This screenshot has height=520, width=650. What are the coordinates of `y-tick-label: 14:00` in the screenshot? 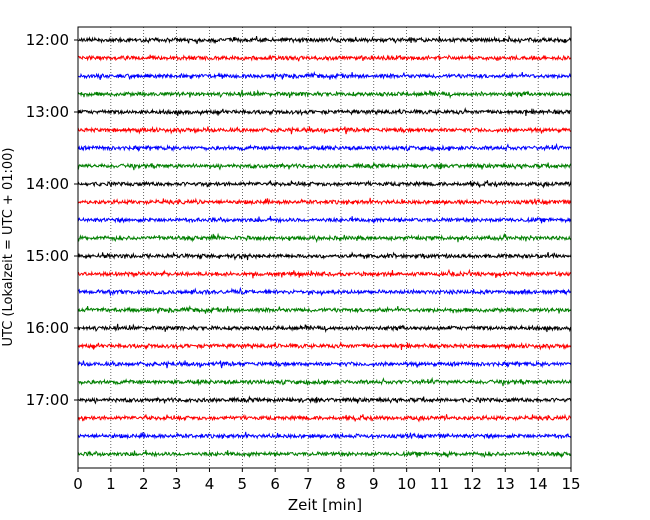 It's located at (47, 184).